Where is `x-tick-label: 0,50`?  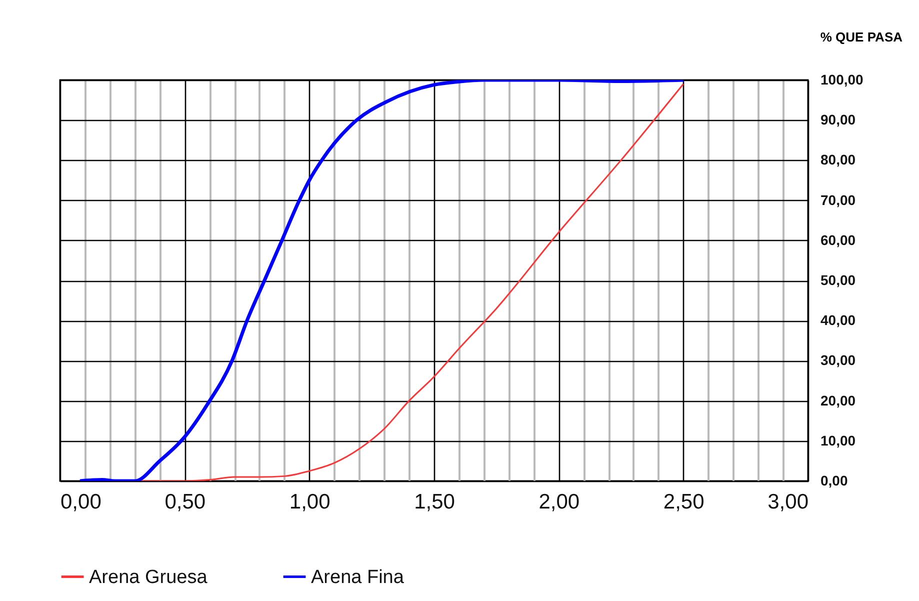 x-tick-label: 0,50 is located at coordinates (185, 502).